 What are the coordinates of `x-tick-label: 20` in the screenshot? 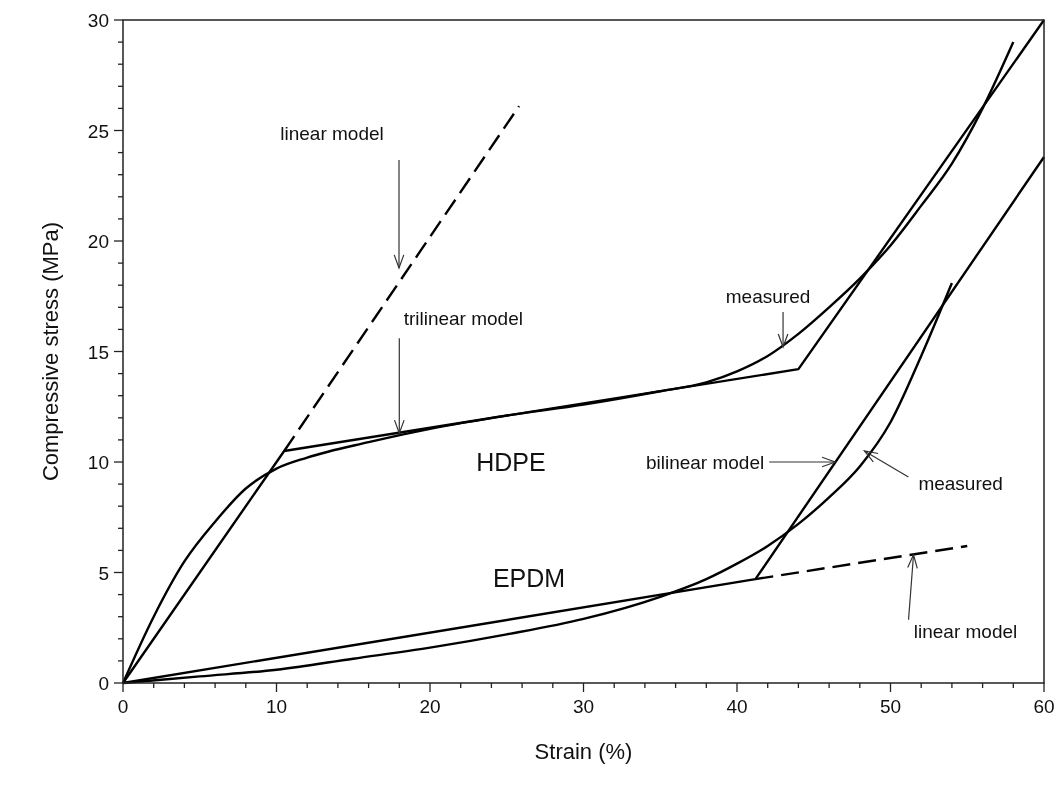 It's located at (430, 706).